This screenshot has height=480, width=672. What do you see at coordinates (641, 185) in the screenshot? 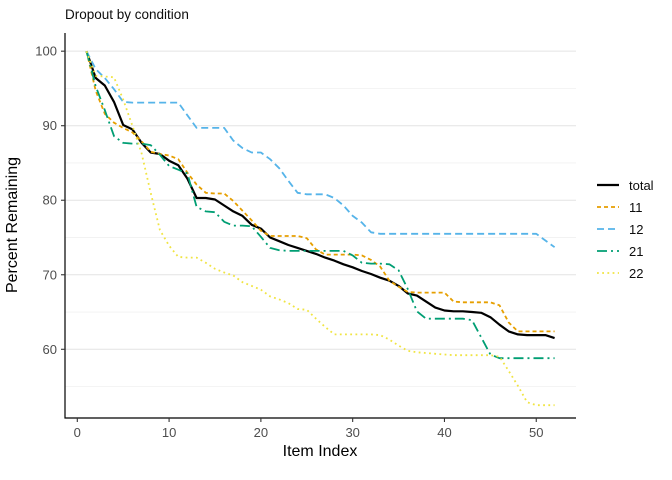
I see `legend-label-total: total` at bounding box center [641, 185].